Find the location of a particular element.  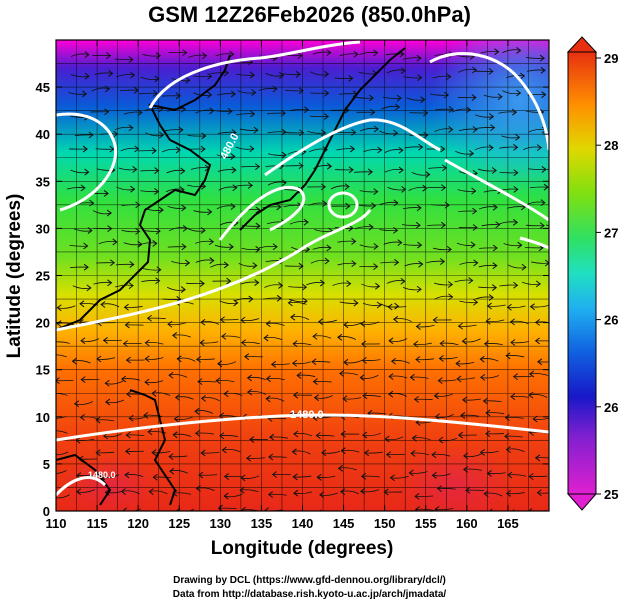

colorbar: 253 261 269 277 285 293 is located at coordinates (592, 273).